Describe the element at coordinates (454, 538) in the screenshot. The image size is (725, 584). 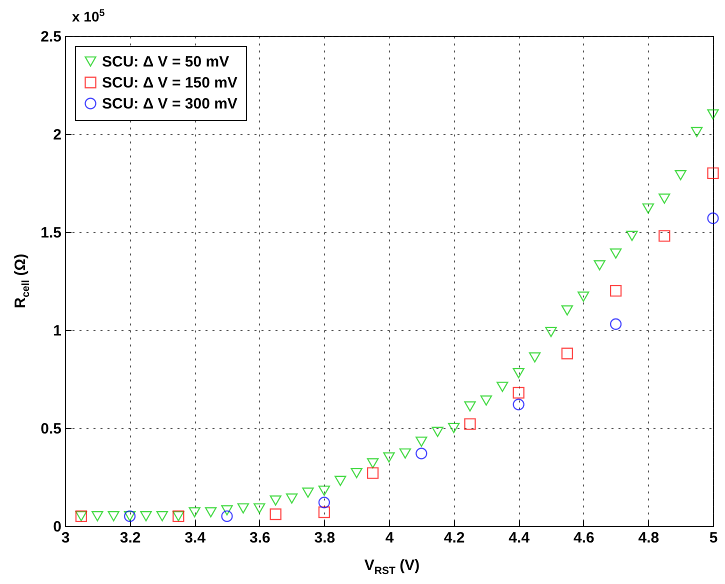
I see `x-tick-label: 4.2` at that location.